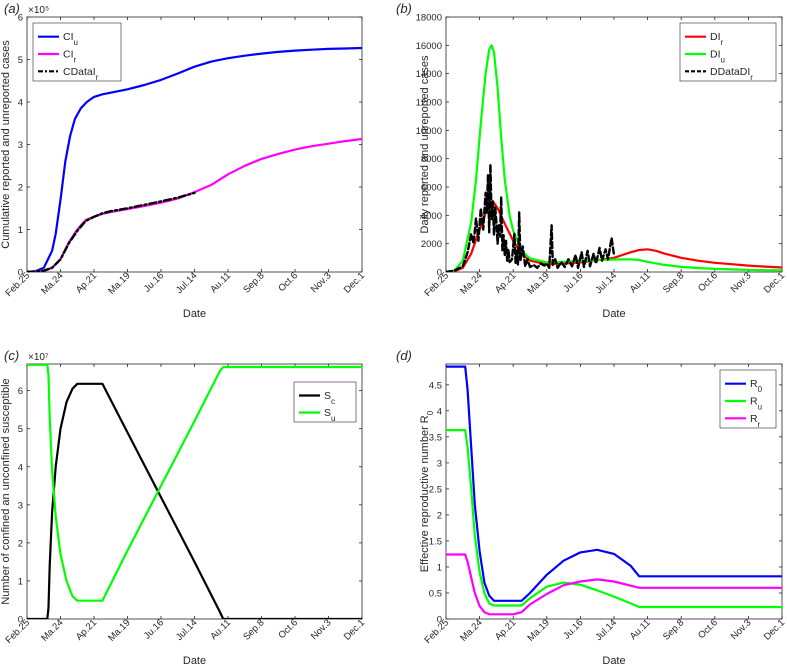  I want to click on y-tick-label: 4.5, so click(435, 385).